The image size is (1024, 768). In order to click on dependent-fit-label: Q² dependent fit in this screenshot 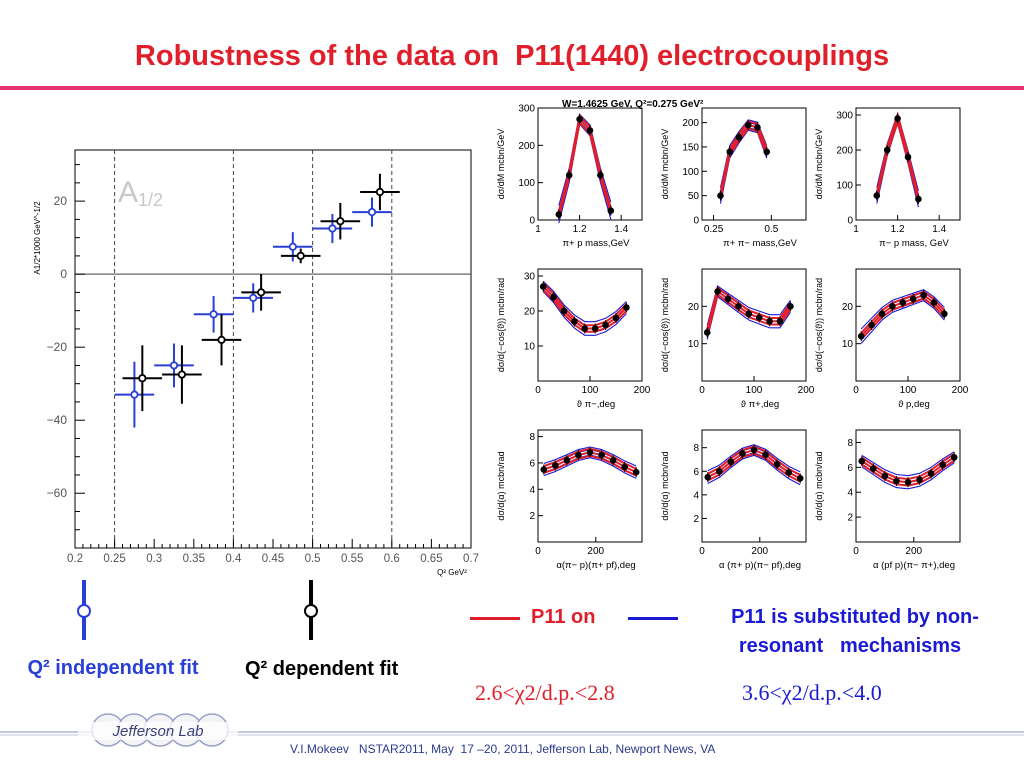, I will do `click(322, 669)`.